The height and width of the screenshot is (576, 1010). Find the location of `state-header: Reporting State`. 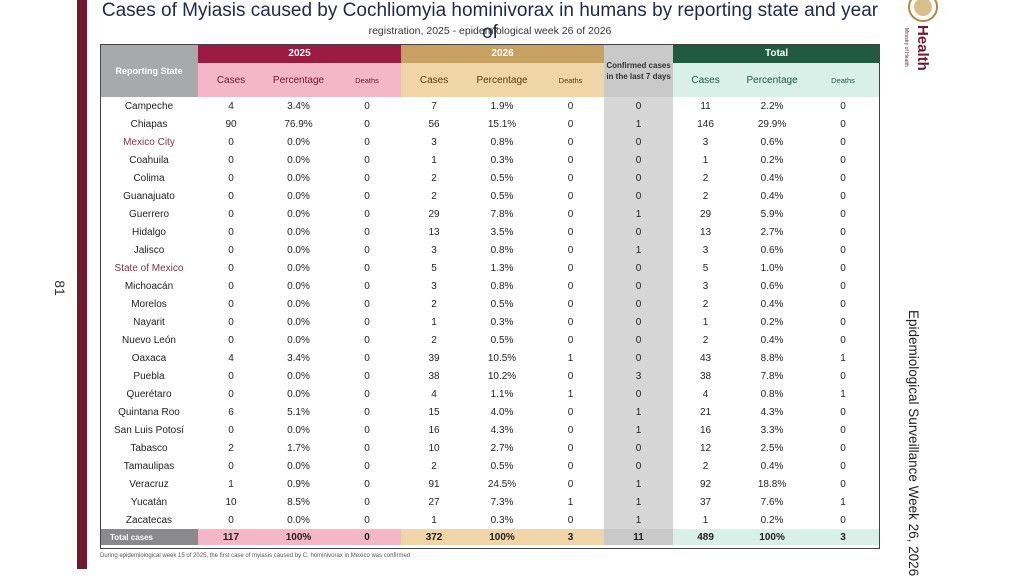

state-header: Reporting State is located at coordinates (149, 70).